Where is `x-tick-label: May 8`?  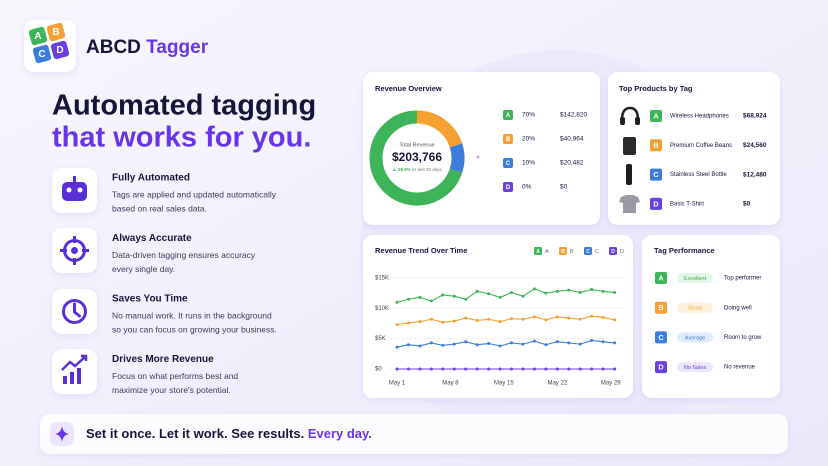
x-tick-label: May 8 is located at coordinates (450, 384).